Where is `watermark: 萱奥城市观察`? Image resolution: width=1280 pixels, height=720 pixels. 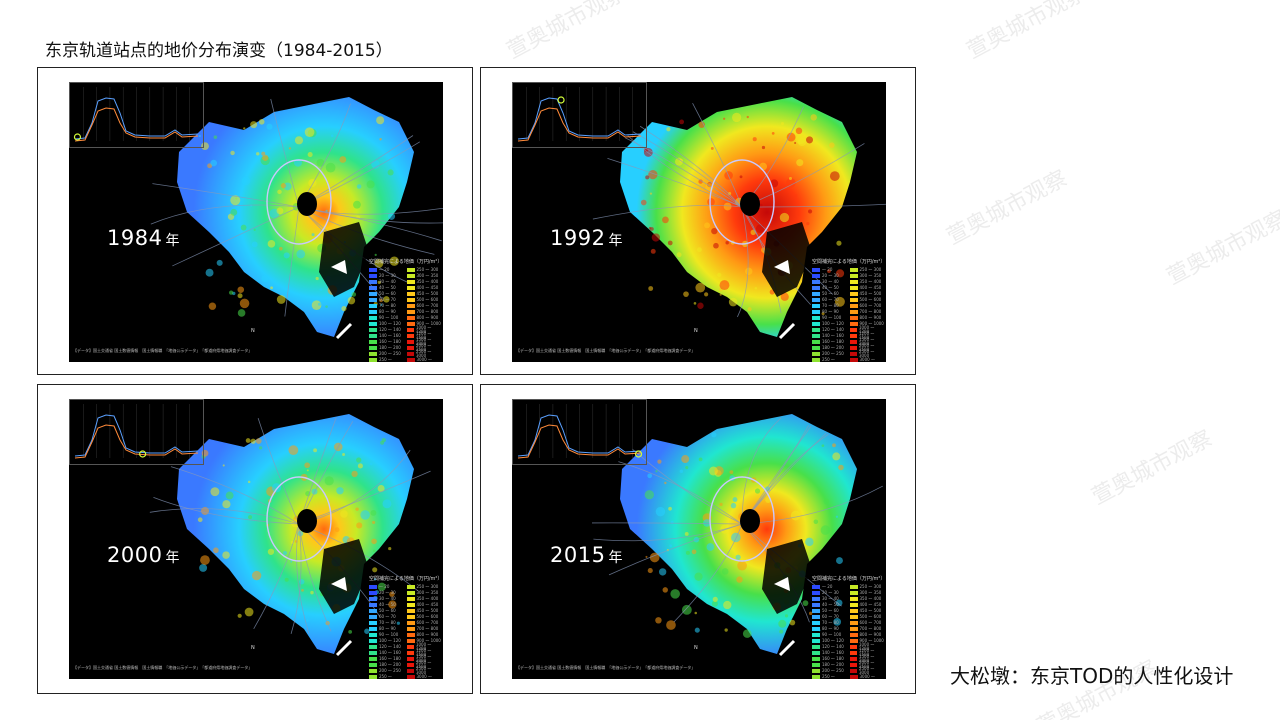
watermark: 萱奥城市观察 is located at coordinates (567, 32).